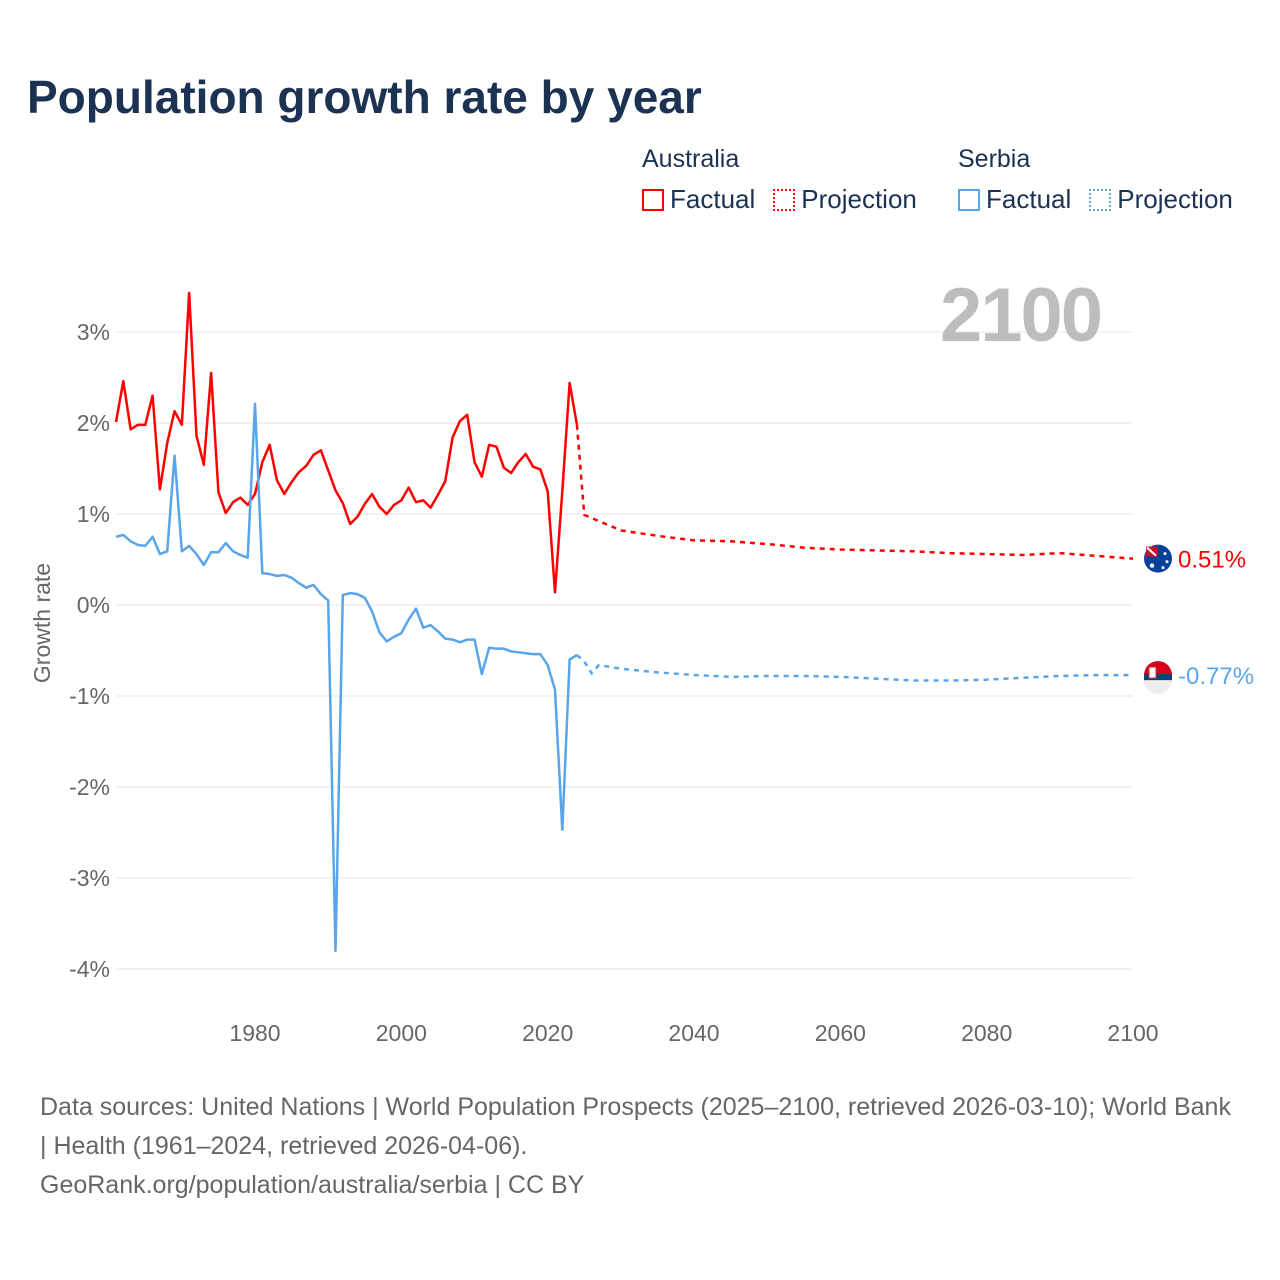  Describe the element at coordinates (1021, 315) in the screenshot. I see `current-year-label: 2100` at that location.